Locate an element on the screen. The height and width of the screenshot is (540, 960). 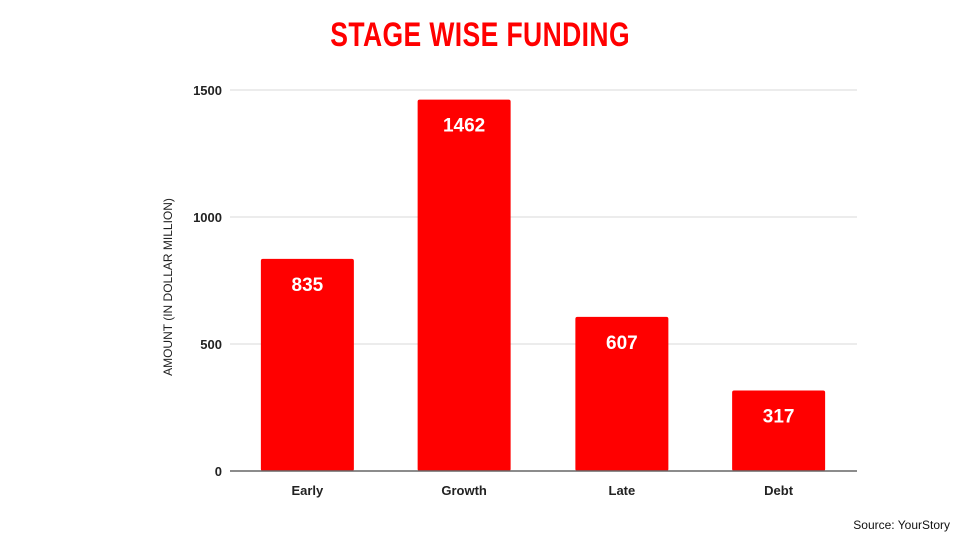
y-tick-label: 1000 is located at coordinates (207, 217).